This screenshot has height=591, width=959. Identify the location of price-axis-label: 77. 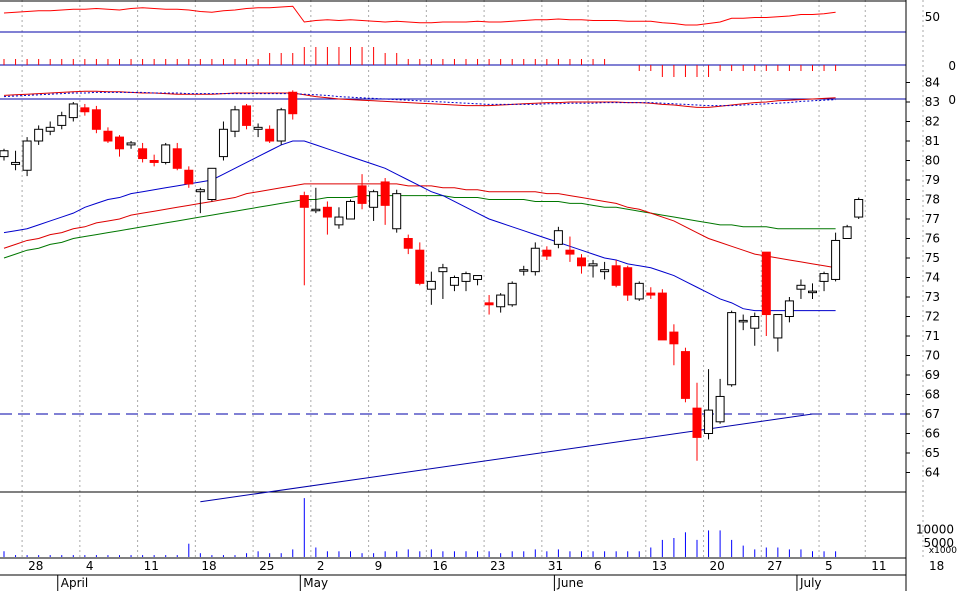
(932, 219).